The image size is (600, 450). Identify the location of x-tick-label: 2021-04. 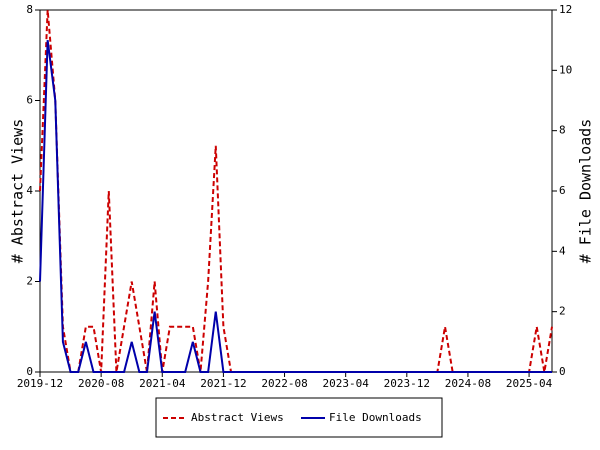
(162, 383).